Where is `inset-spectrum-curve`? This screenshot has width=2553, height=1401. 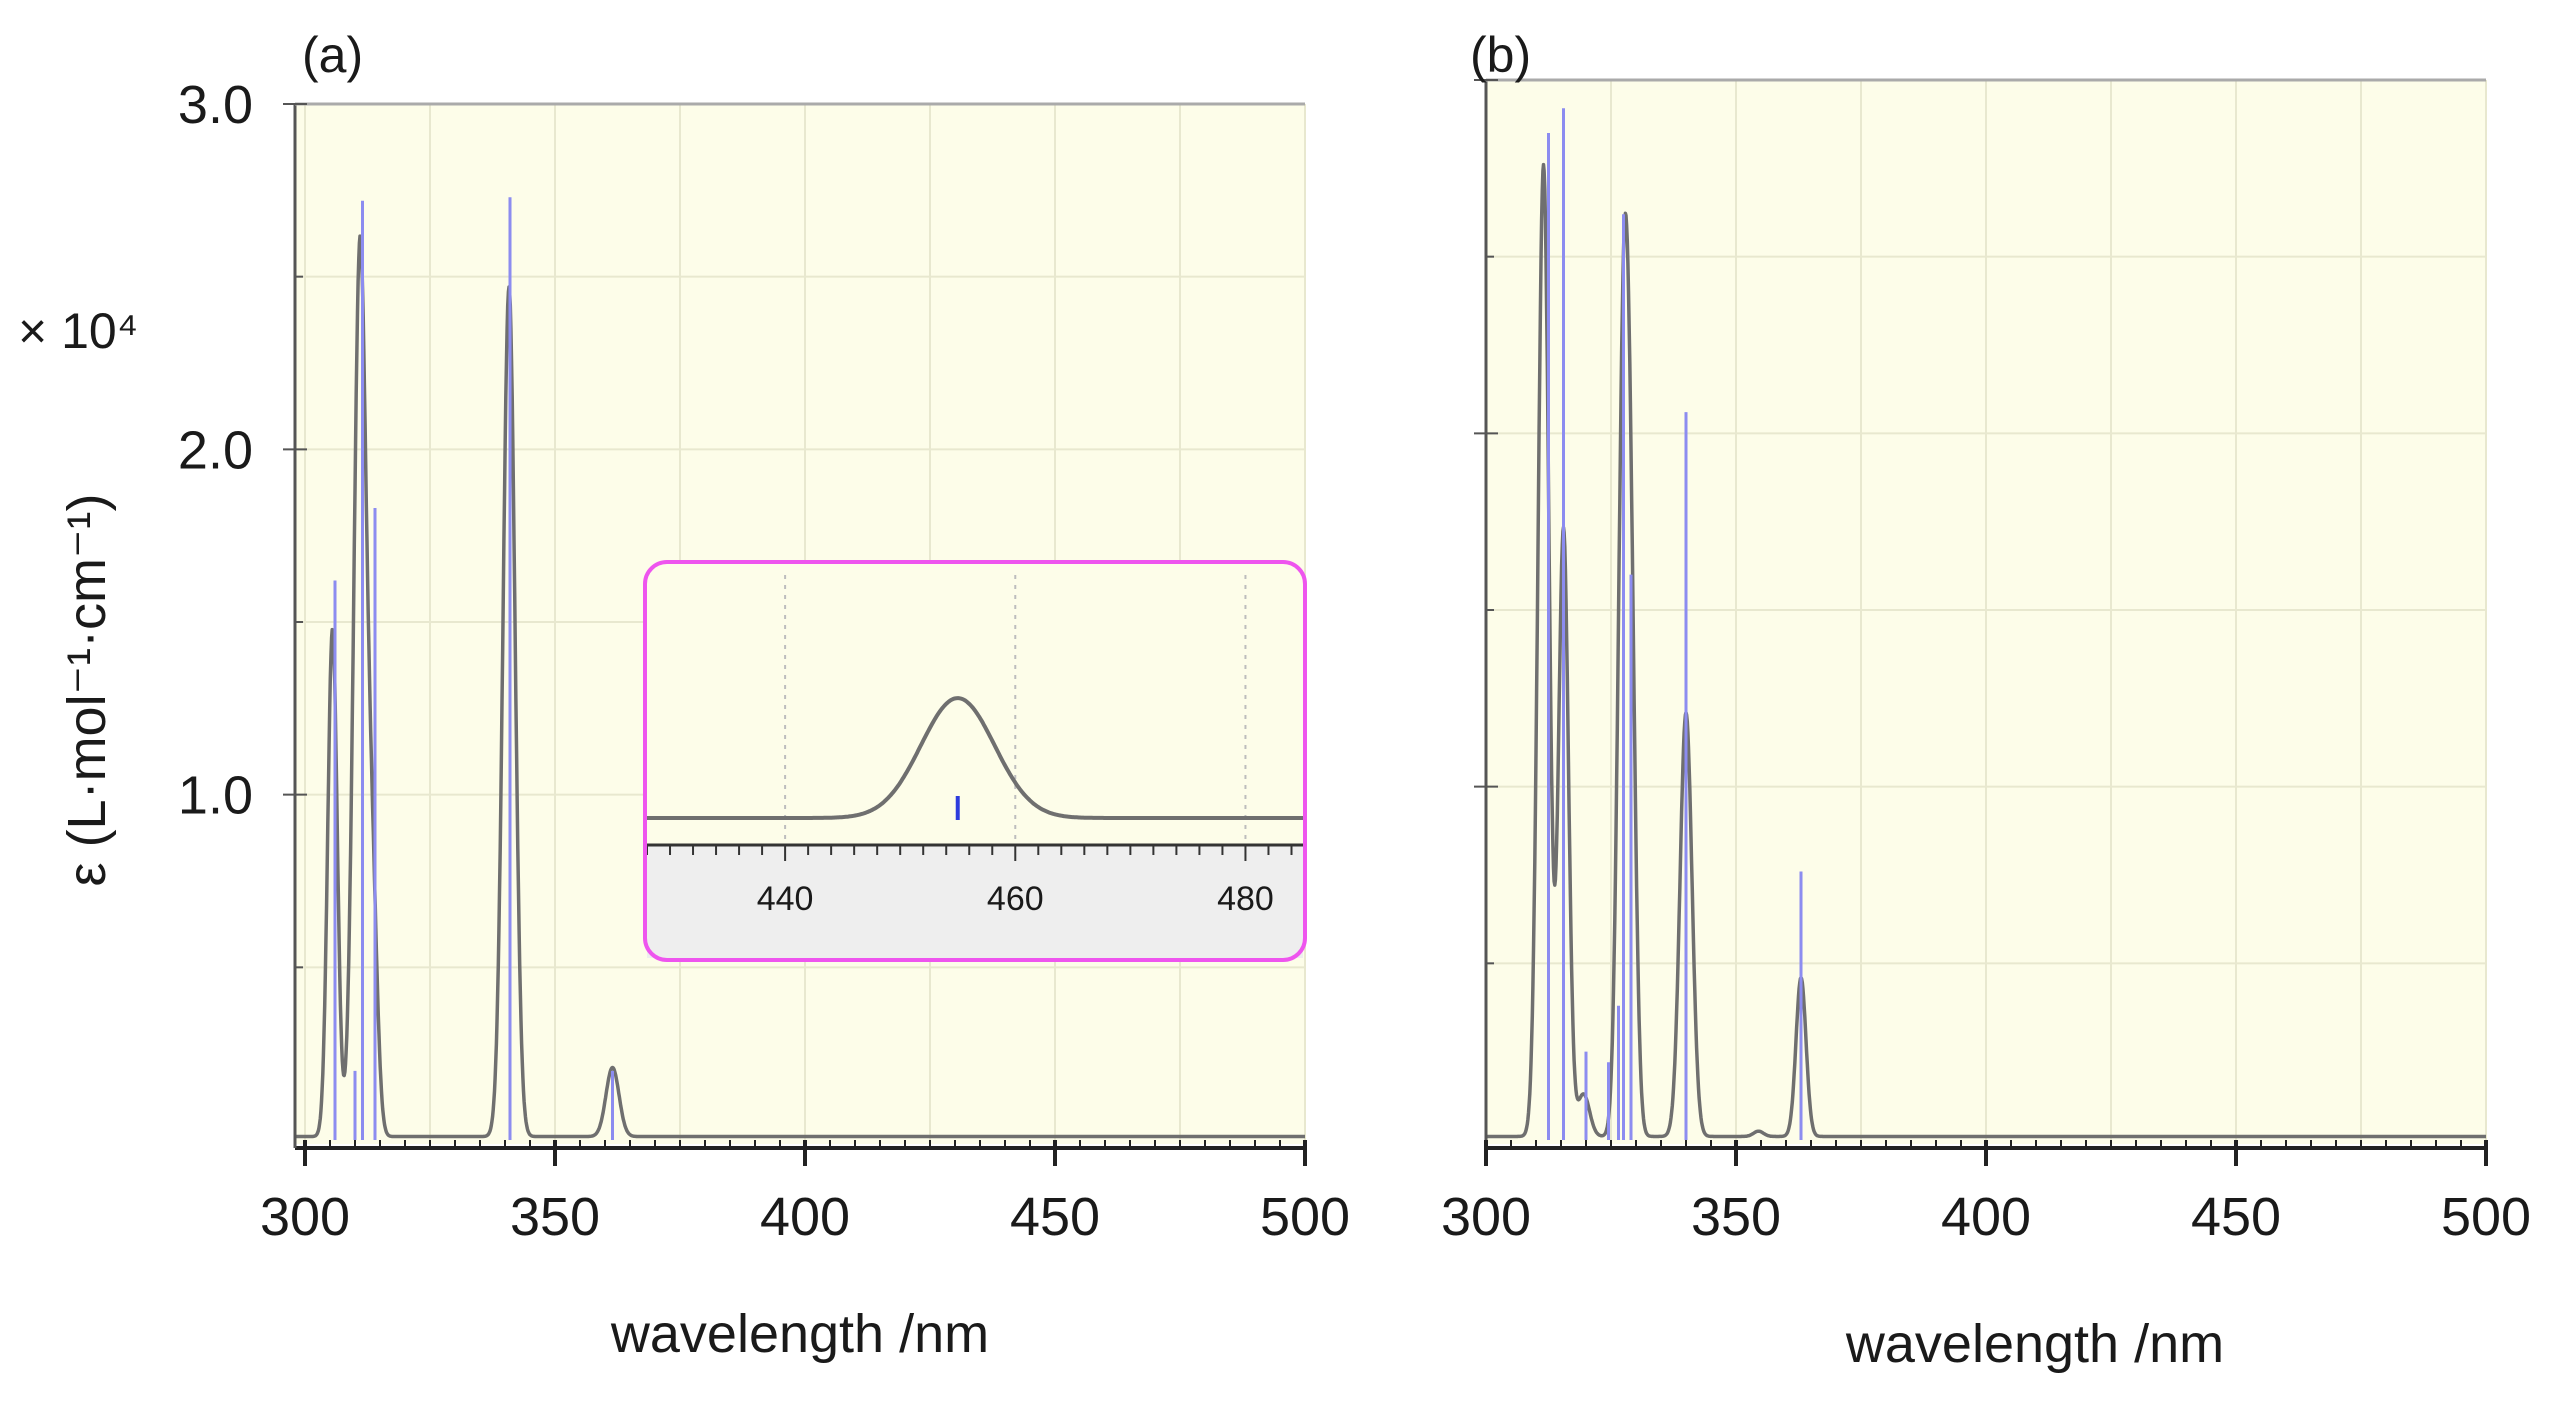 inset-spectrum-curve is located at coordinates (975, 758).